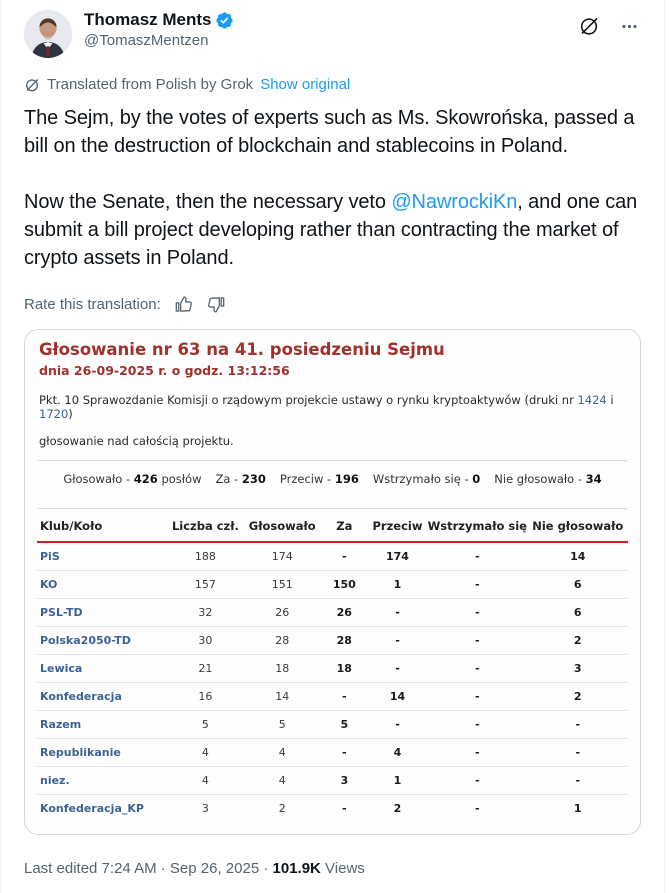 The image size is (669, 893). What do you see at coordinates (102, 640) in the screenshot?
I see `club-name: Polska2050-TD` at bounding box center [102, 640].